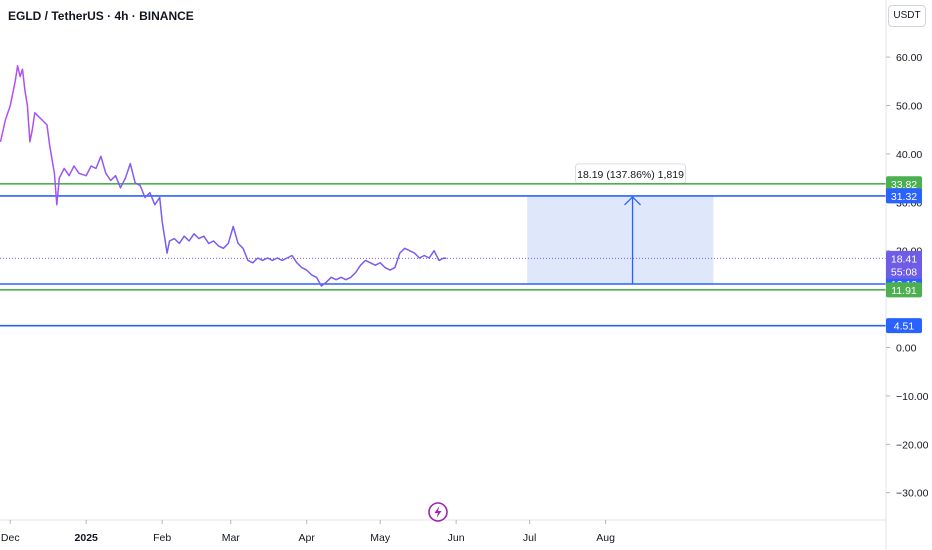 Image resolution: width=932 pixels, height=550 pixels. I want to click on level-price-label: 4.51, so click(904, 327).